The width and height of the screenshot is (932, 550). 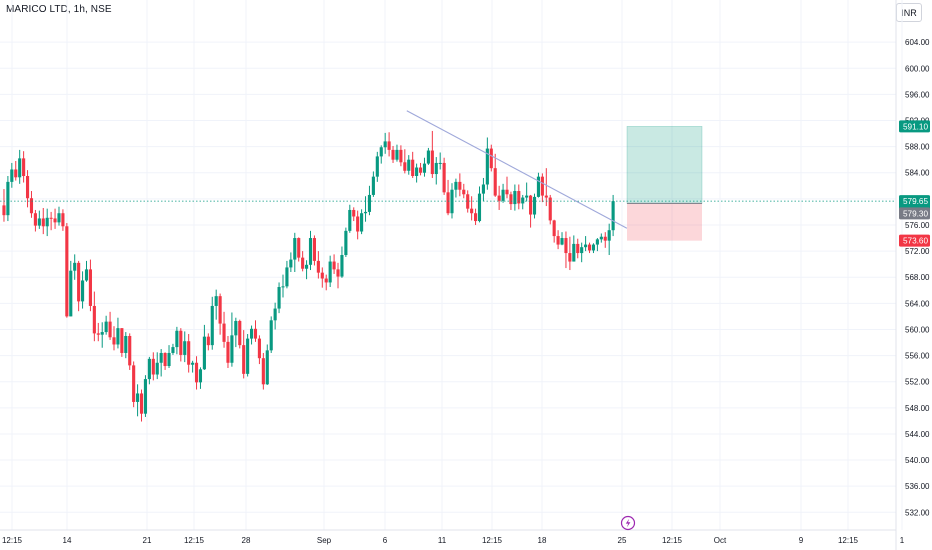 I want to click on lightning-event-icon, so click(x=628, y=523).